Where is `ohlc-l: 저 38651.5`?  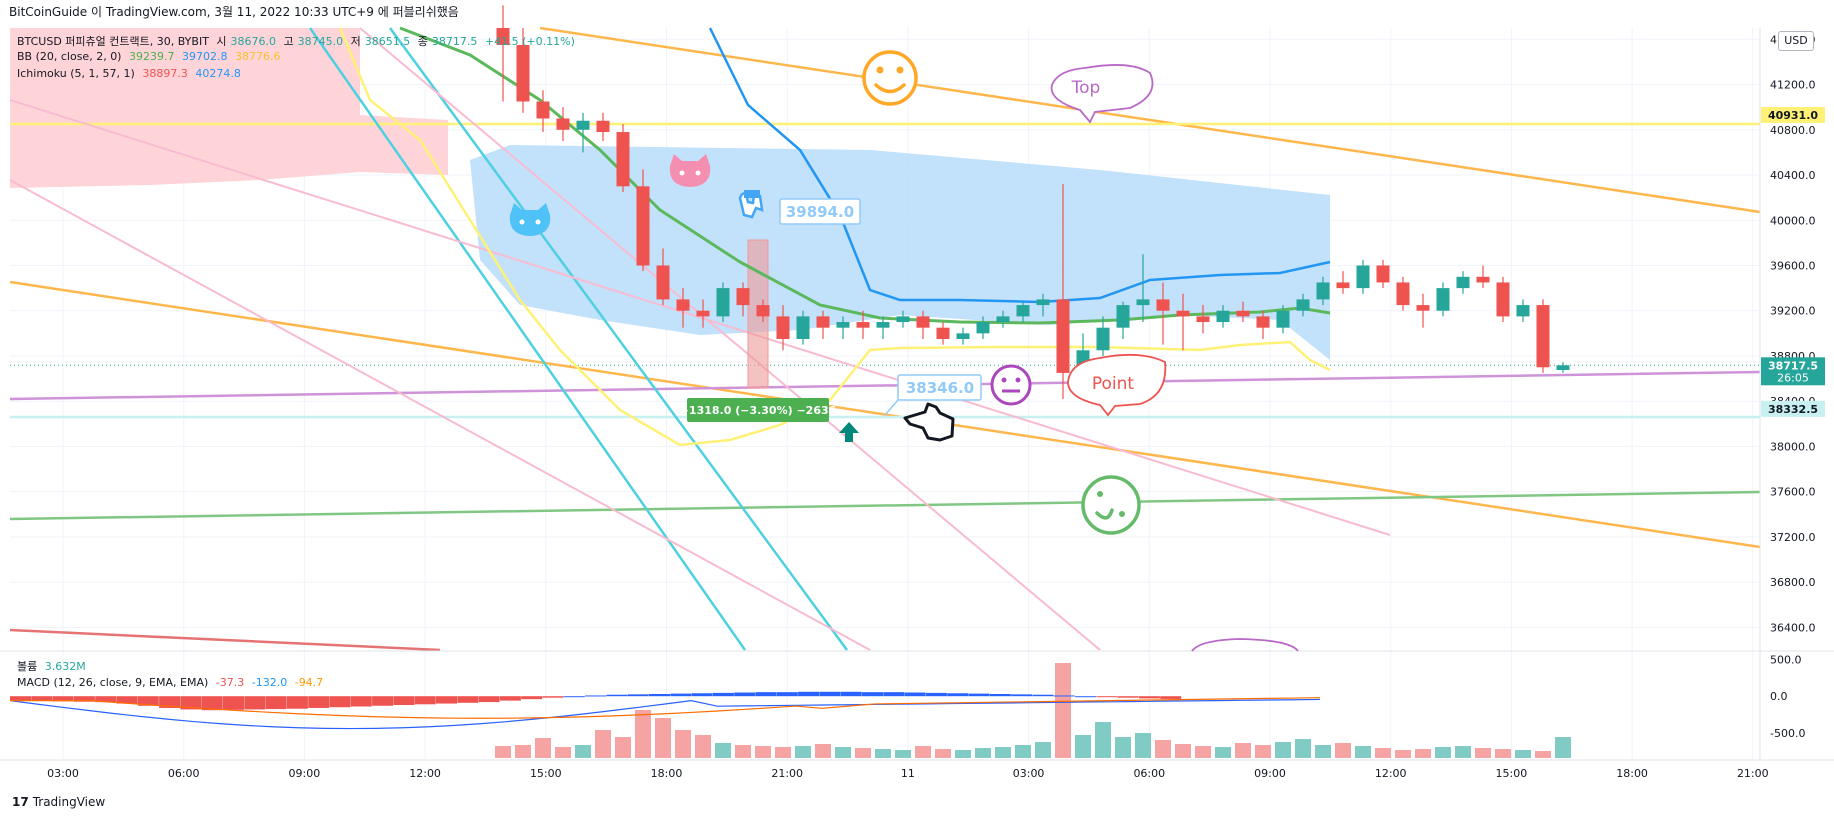
ohlc-l: 저 38651.5 is located at coordinates (380, 41).